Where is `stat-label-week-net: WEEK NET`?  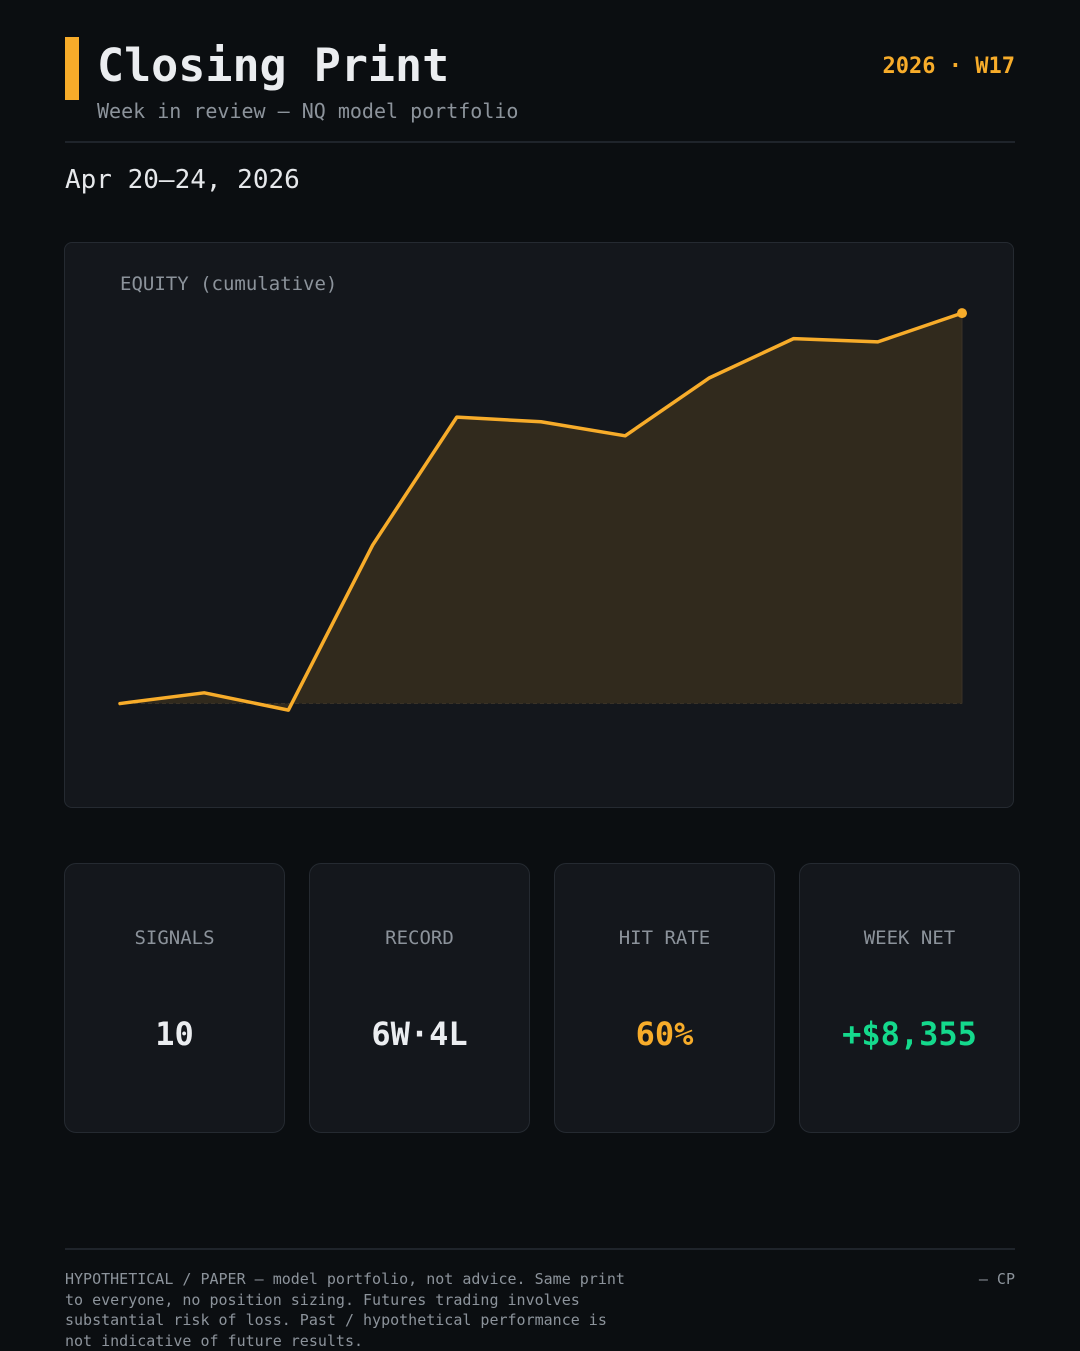 stat-label-week-net: WEEK NET is located at coordinates (909, 938).